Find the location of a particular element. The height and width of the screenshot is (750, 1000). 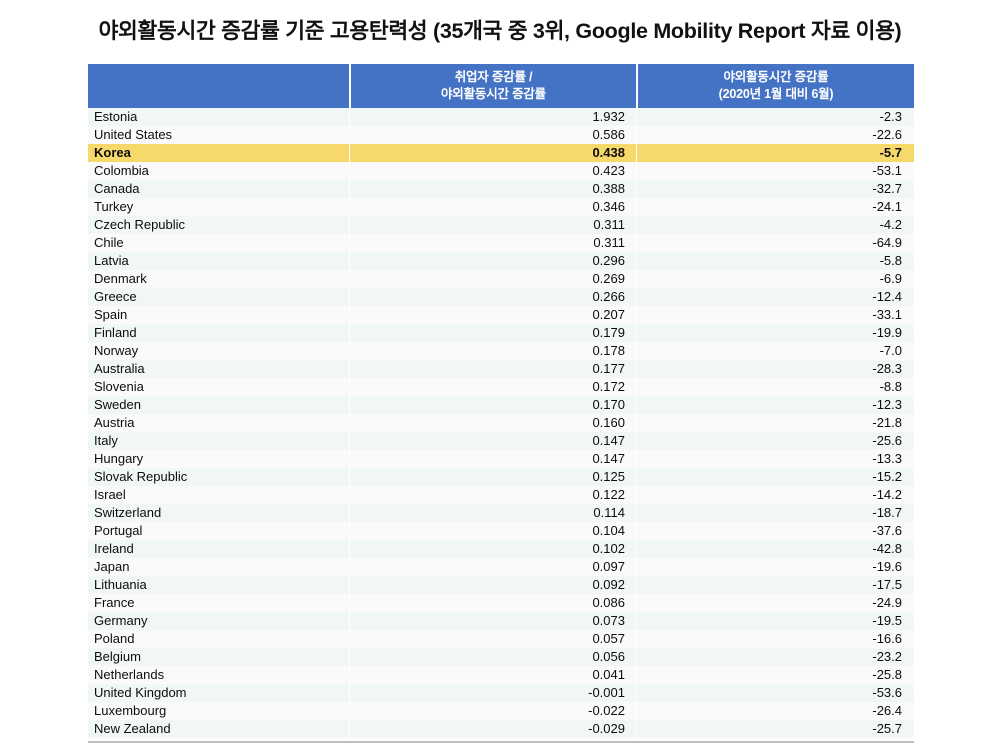

table-row: Ireland 0.102 -42.8 is located at coordinates (501, 549).